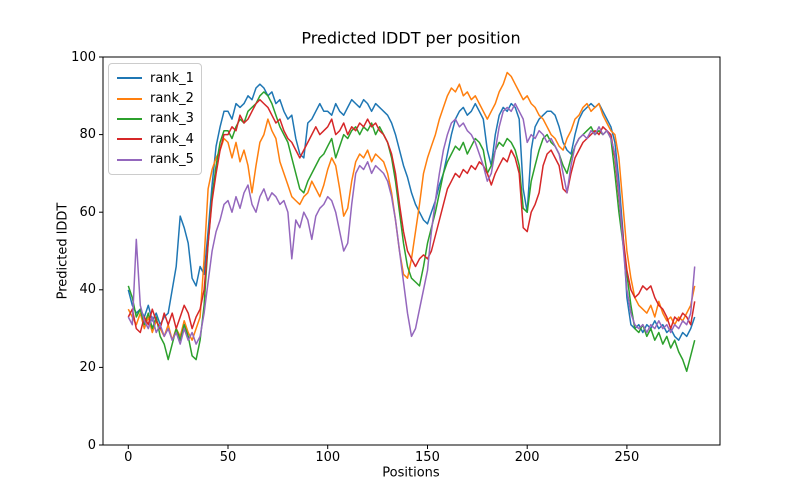  I want to click on legend-label: rank_1, so click(172, 78).